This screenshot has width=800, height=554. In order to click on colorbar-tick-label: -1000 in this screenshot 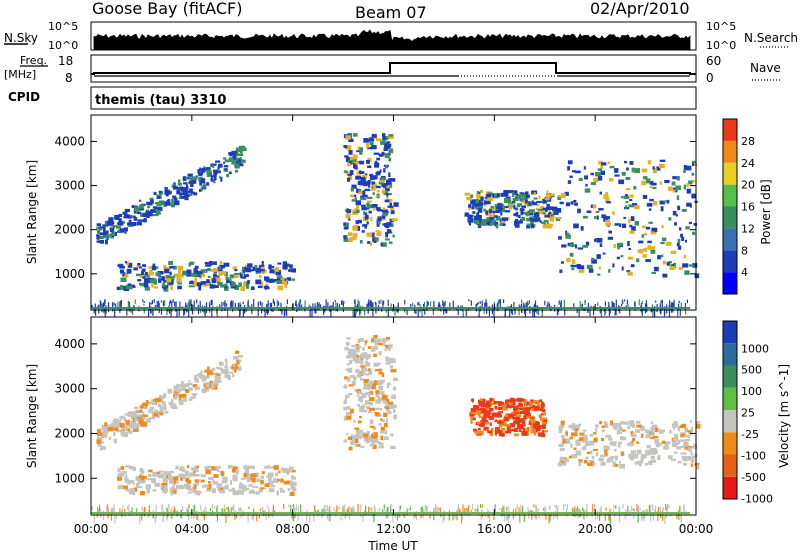, I will do `click(757, 498)`.